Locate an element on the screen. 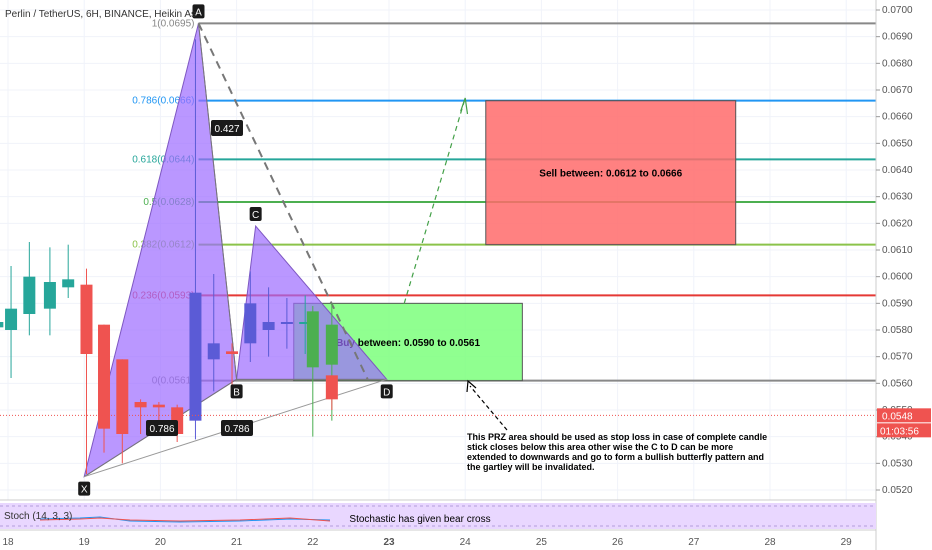  y-tick-label: 0.0610 is located at coordinates (897, 250).